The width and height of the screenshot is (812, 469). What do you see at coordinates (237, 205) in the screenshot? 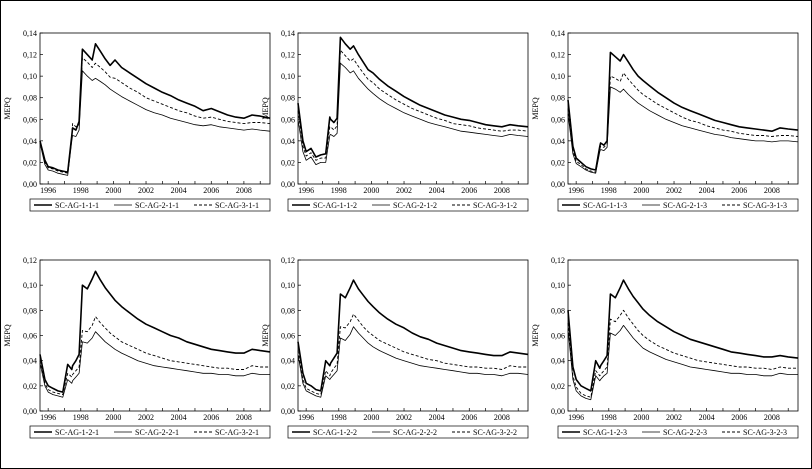
I see `legend-label: SC-AG-3-1-1` at bounding box center [237, 205].